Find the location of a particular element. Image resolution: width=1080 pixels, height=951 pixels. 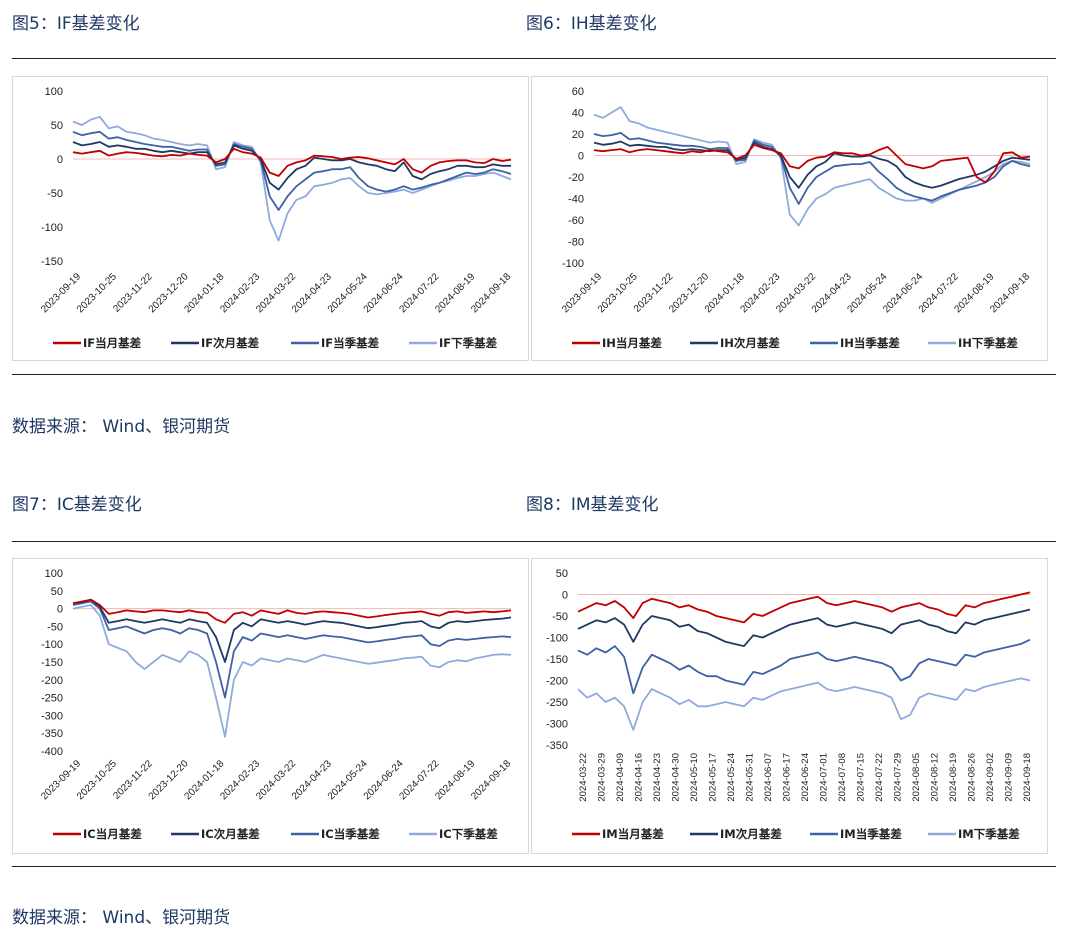

y-tick-label: -80 is located at coordinates (576, 243).